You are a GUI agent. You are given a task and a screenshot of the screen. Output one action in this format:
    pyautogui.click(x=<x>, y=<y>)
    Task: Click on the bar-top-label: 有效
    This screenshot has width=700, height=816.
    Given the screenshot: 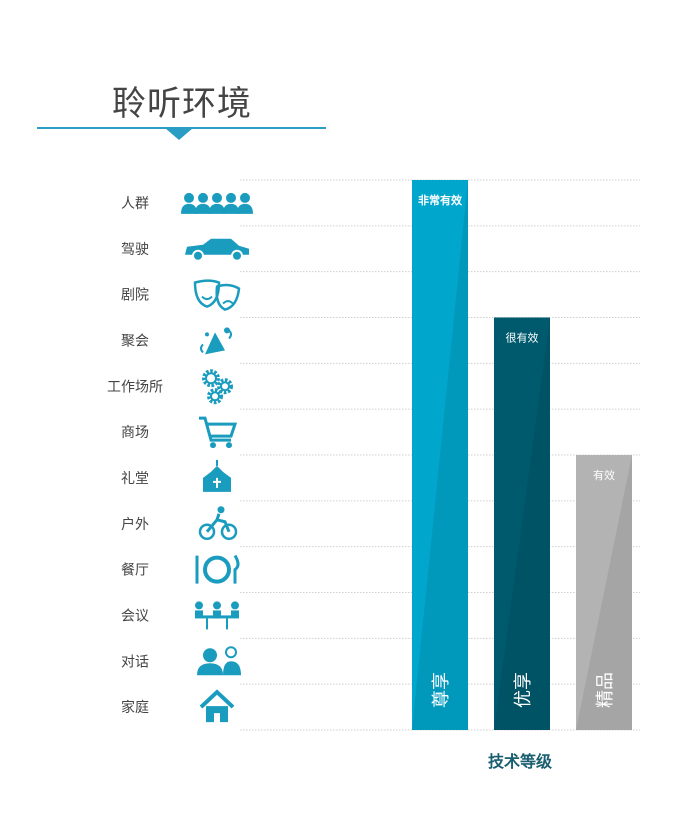 What is the action you would take?
    pyautogui.click(x=604, y=475)
    